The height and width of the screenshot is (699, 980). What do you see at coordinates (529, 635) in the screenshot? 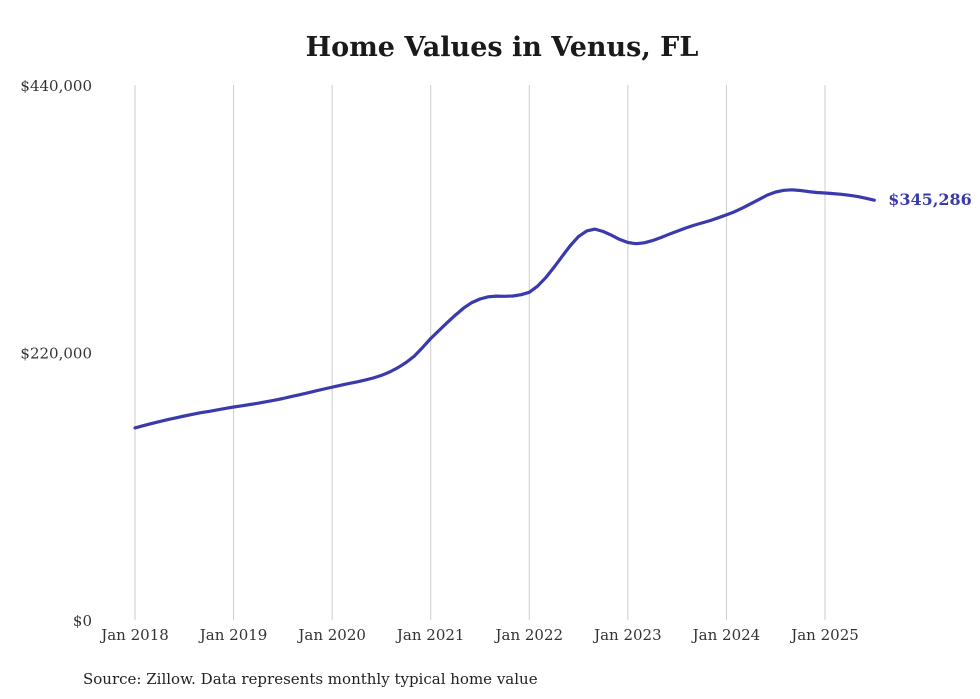
I see `x-tick-label: Jan 2022` at bounding box center [529, 635].